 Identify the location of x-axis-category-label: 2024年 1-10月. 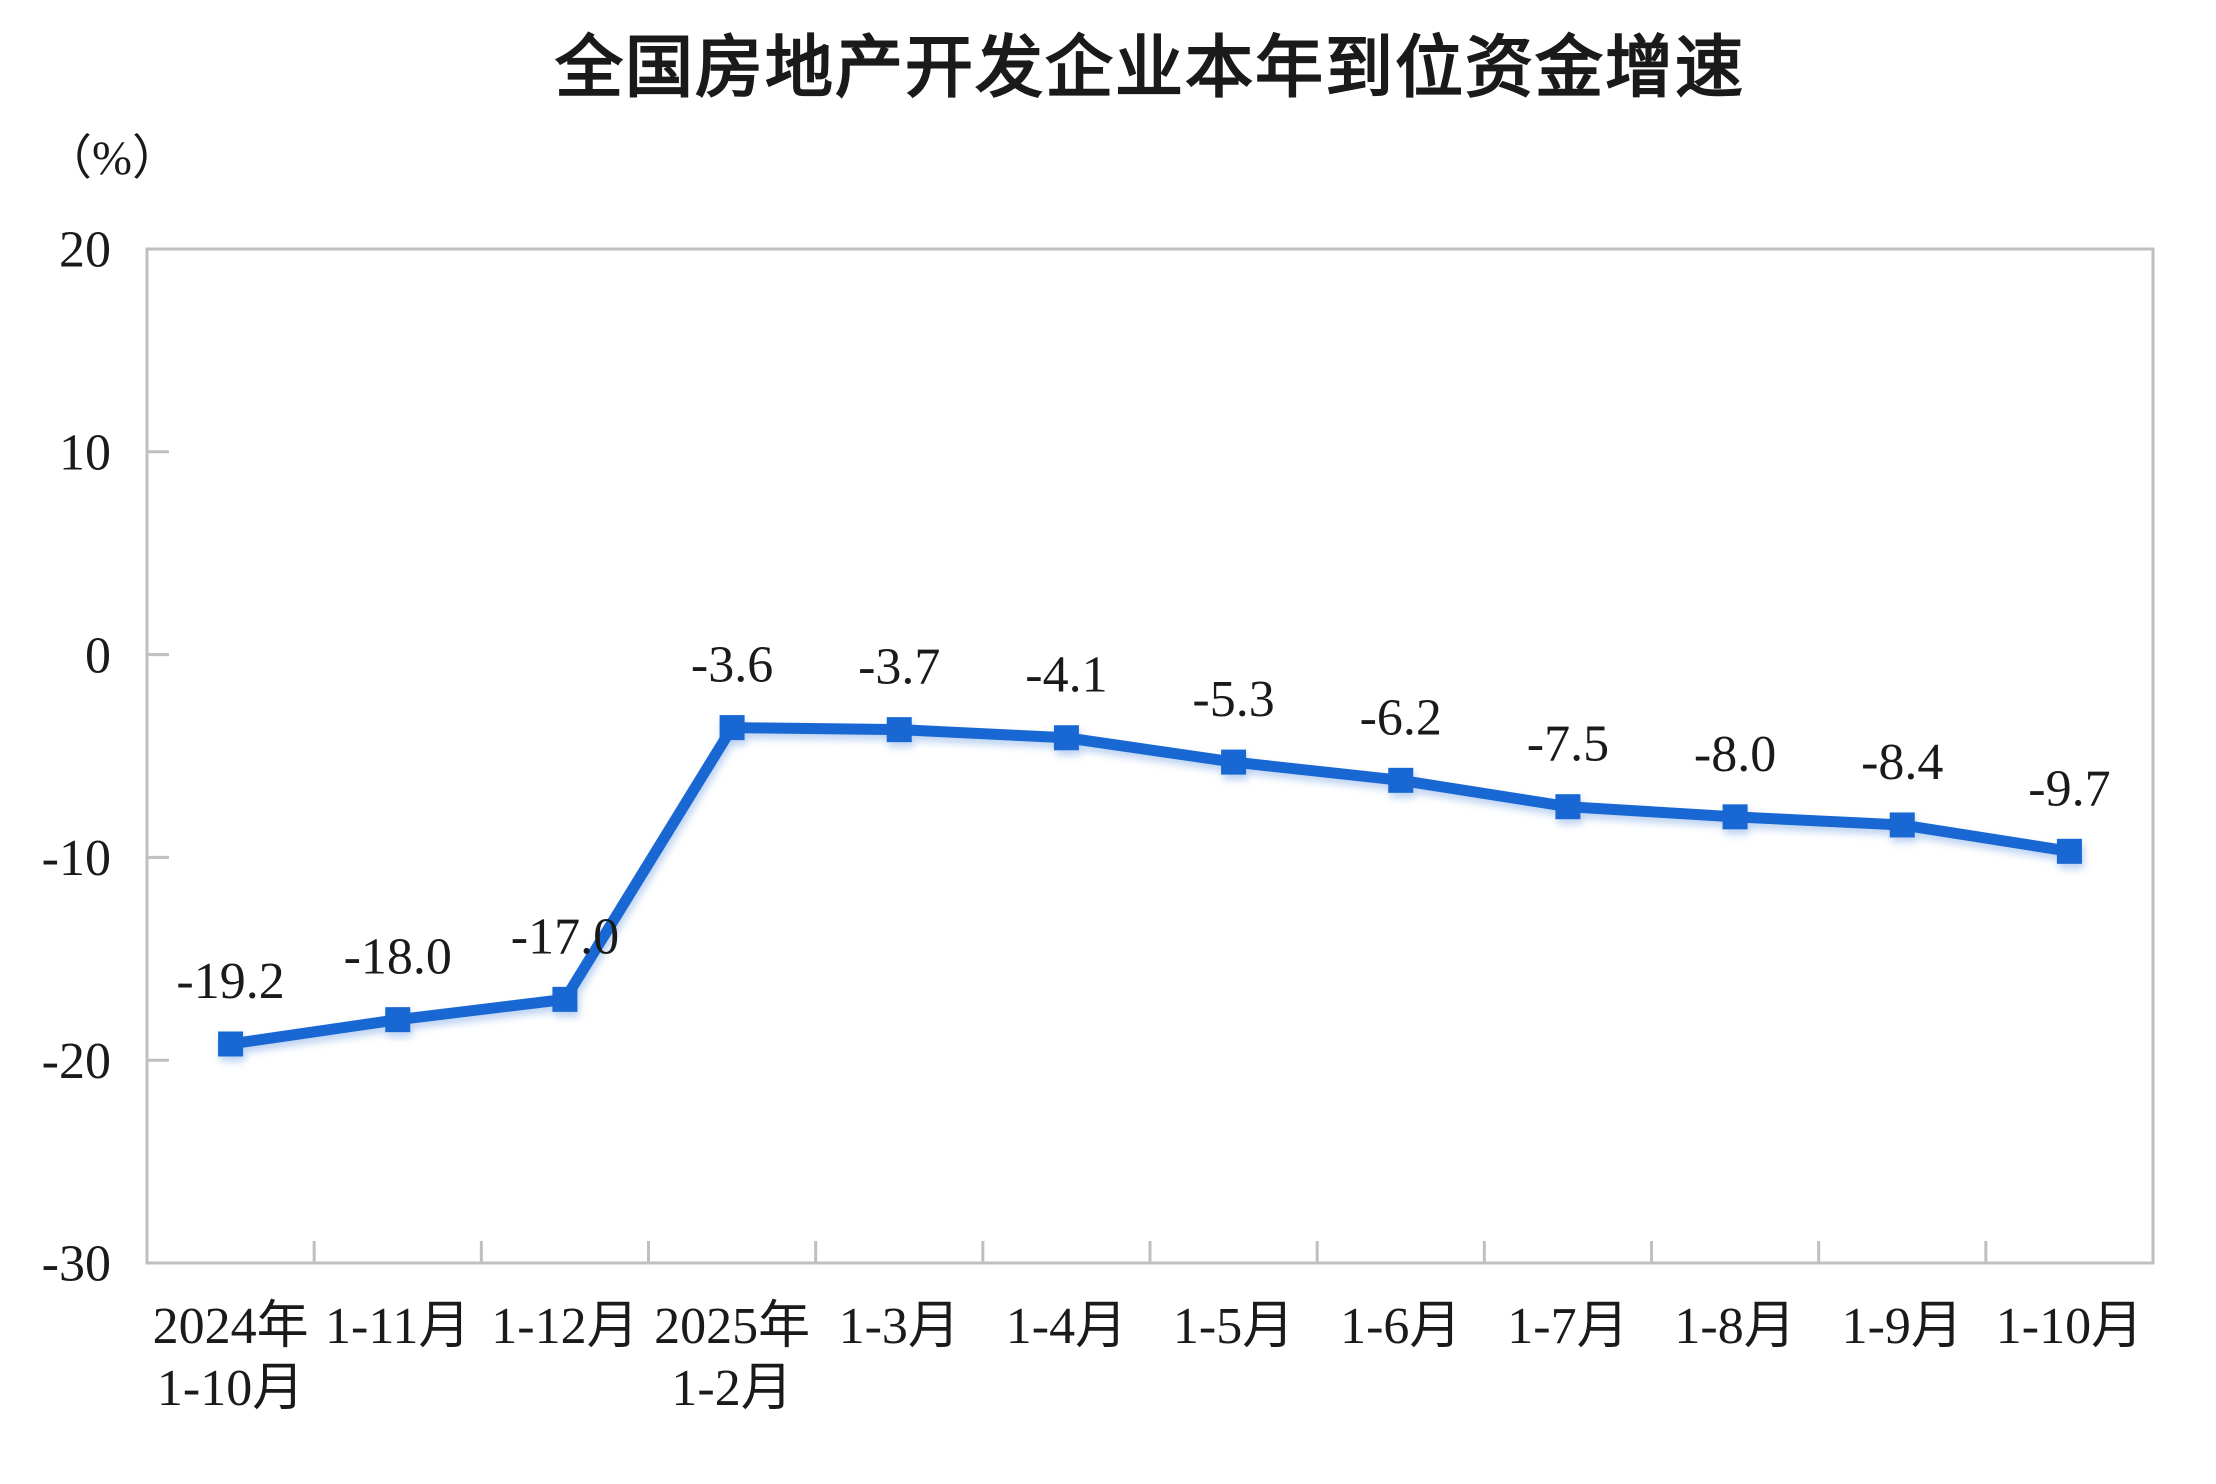
(231, 1357).